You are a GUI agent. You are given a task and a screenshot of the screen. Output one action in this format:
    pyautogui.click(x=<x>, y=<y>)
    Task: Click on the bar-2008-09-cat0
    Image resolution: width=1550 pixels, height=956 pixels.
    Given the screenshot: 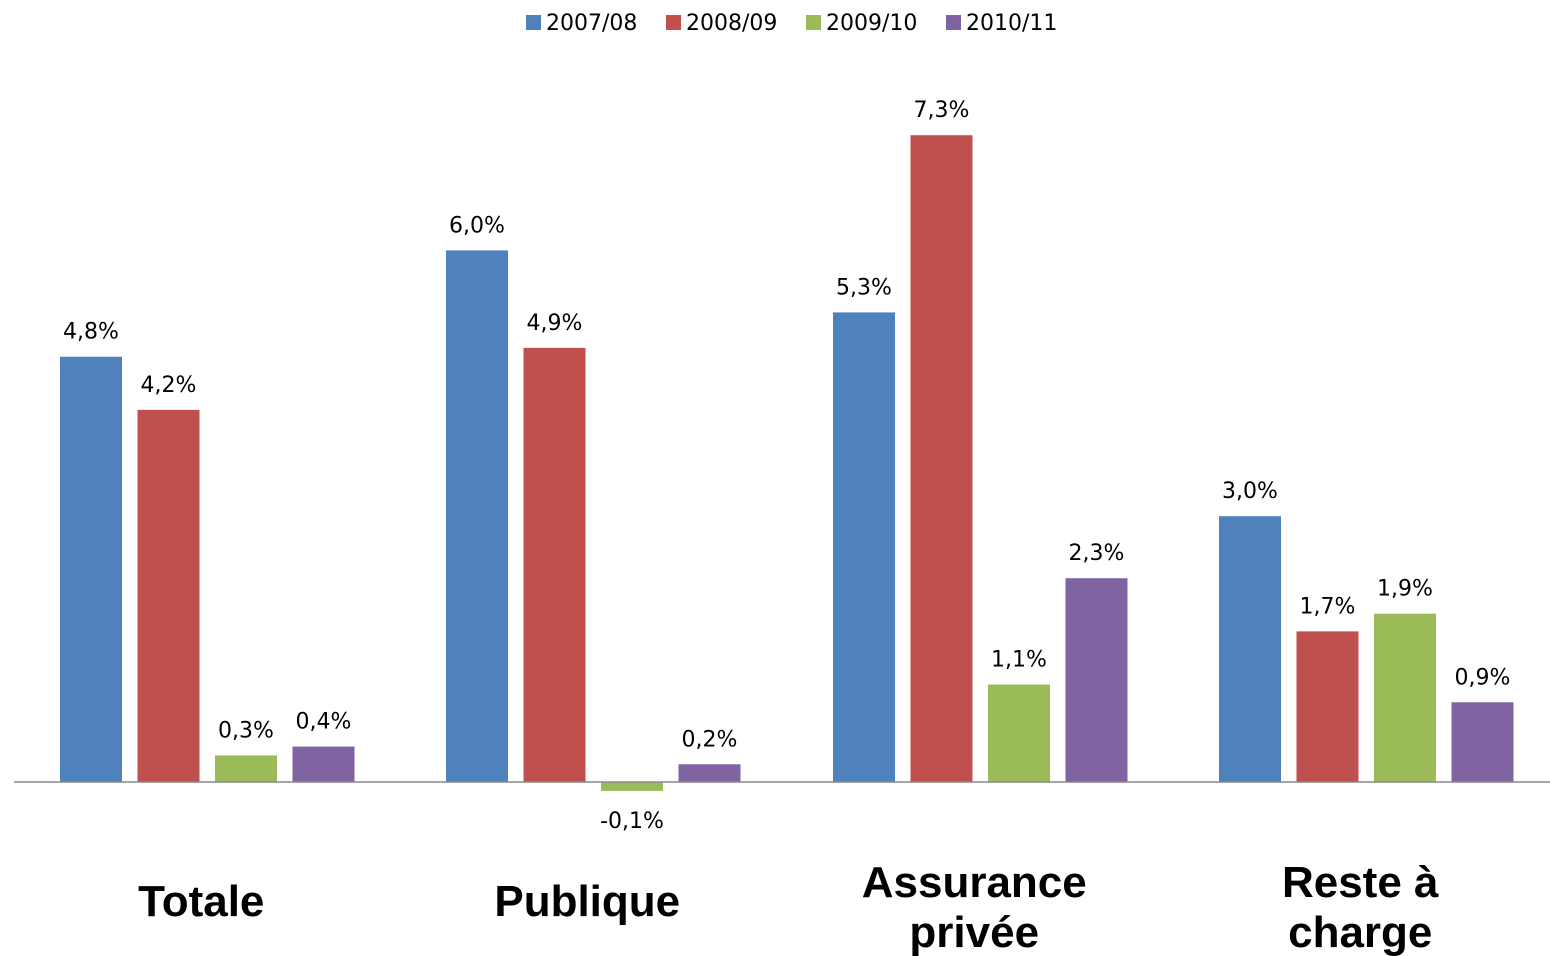 What is the action you would take?
    pyautogui.click(x=168, y=595)
    